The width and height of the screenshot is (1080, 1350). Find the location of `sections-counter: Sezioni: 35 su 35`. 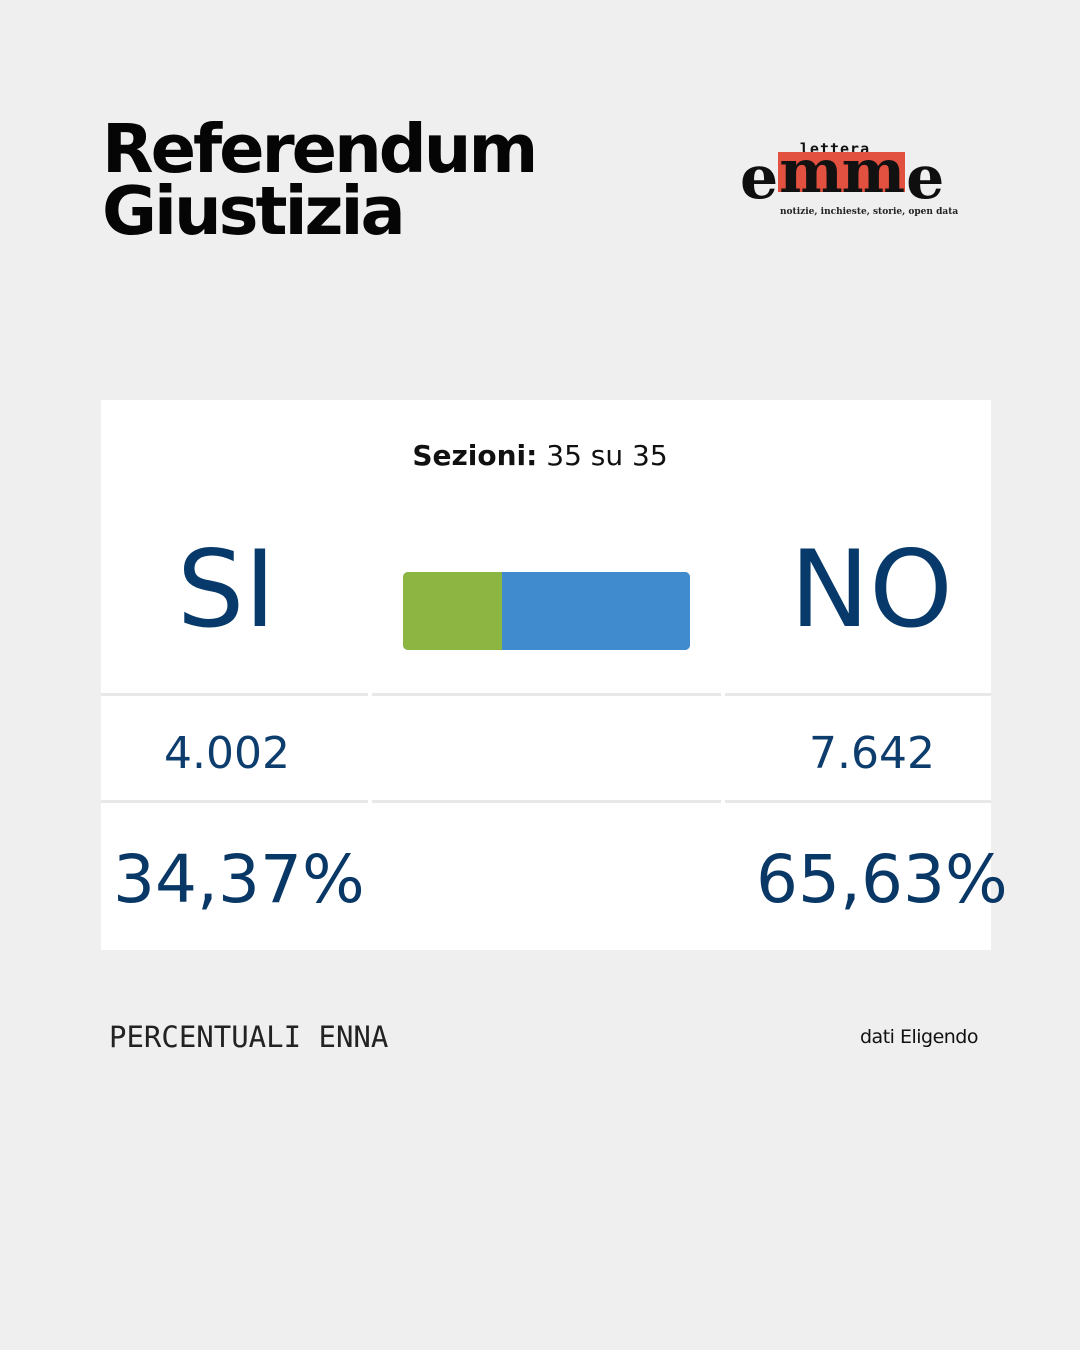

sections-counter: Sezioni: 35 su 35 is located at coordinates (540, 456).